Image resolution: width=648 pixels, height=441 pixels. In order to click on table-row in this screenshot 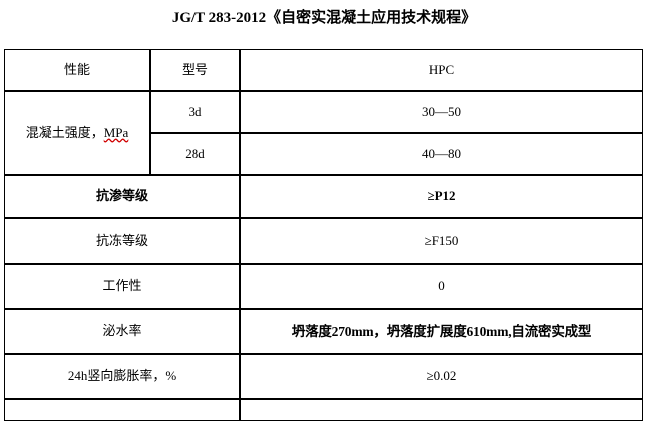, I will do `click(323, 410)`.